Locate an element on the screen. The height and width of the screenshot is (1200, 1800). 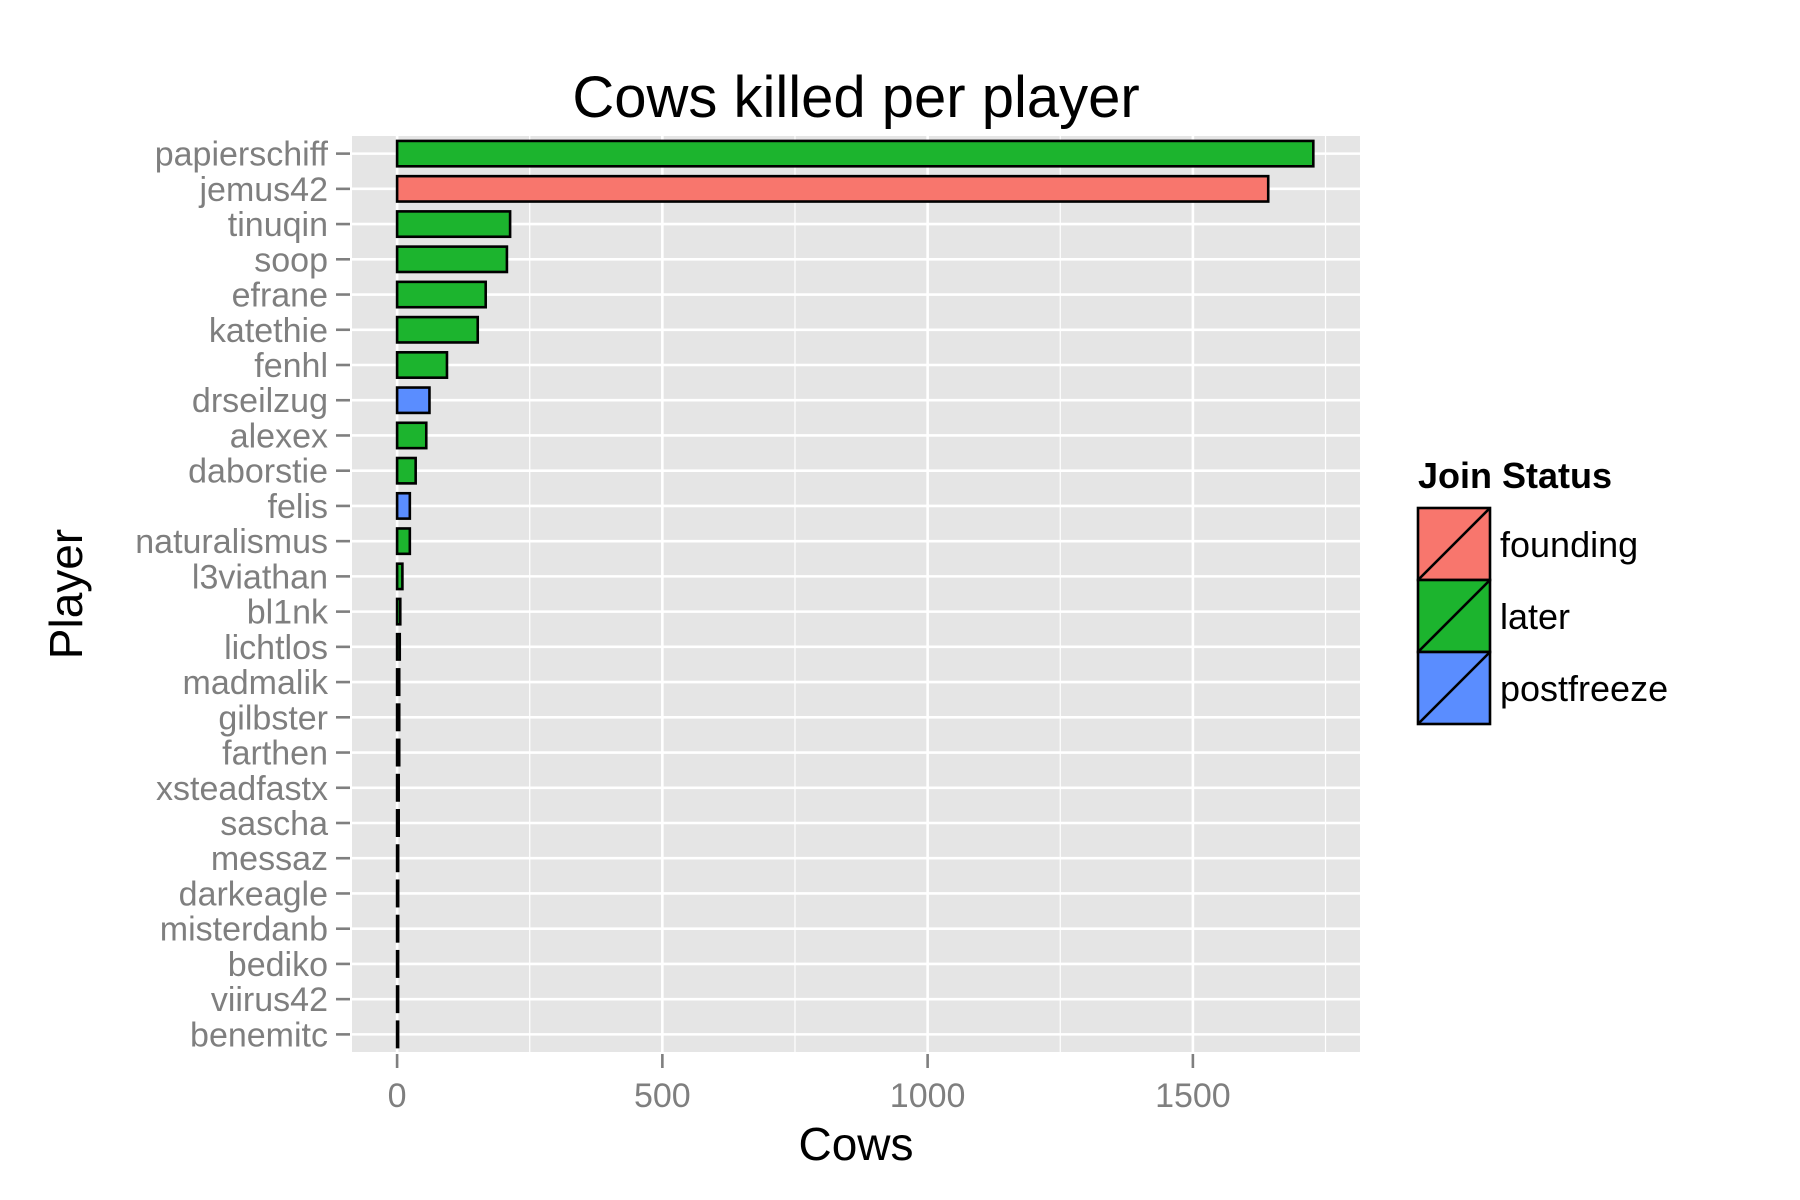
y-tick-label: lichtlos is located at coordinates (276, 648).